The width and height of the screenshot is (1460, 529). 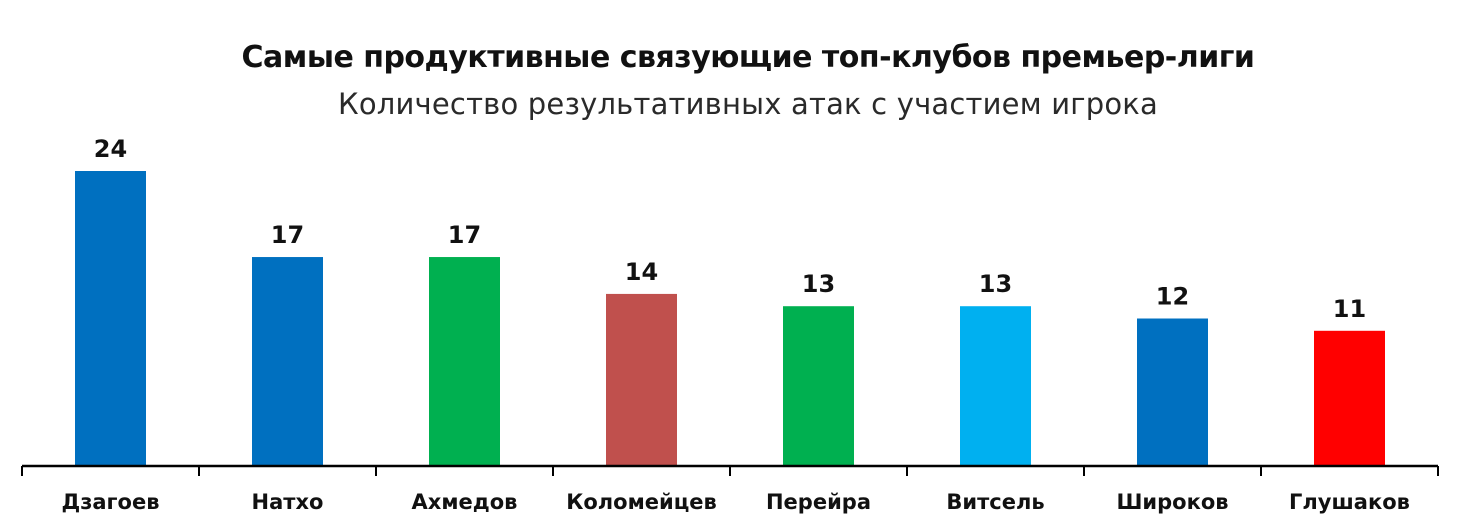 I want to click on category-label-7: Широков, so click(x=1172, y=502).